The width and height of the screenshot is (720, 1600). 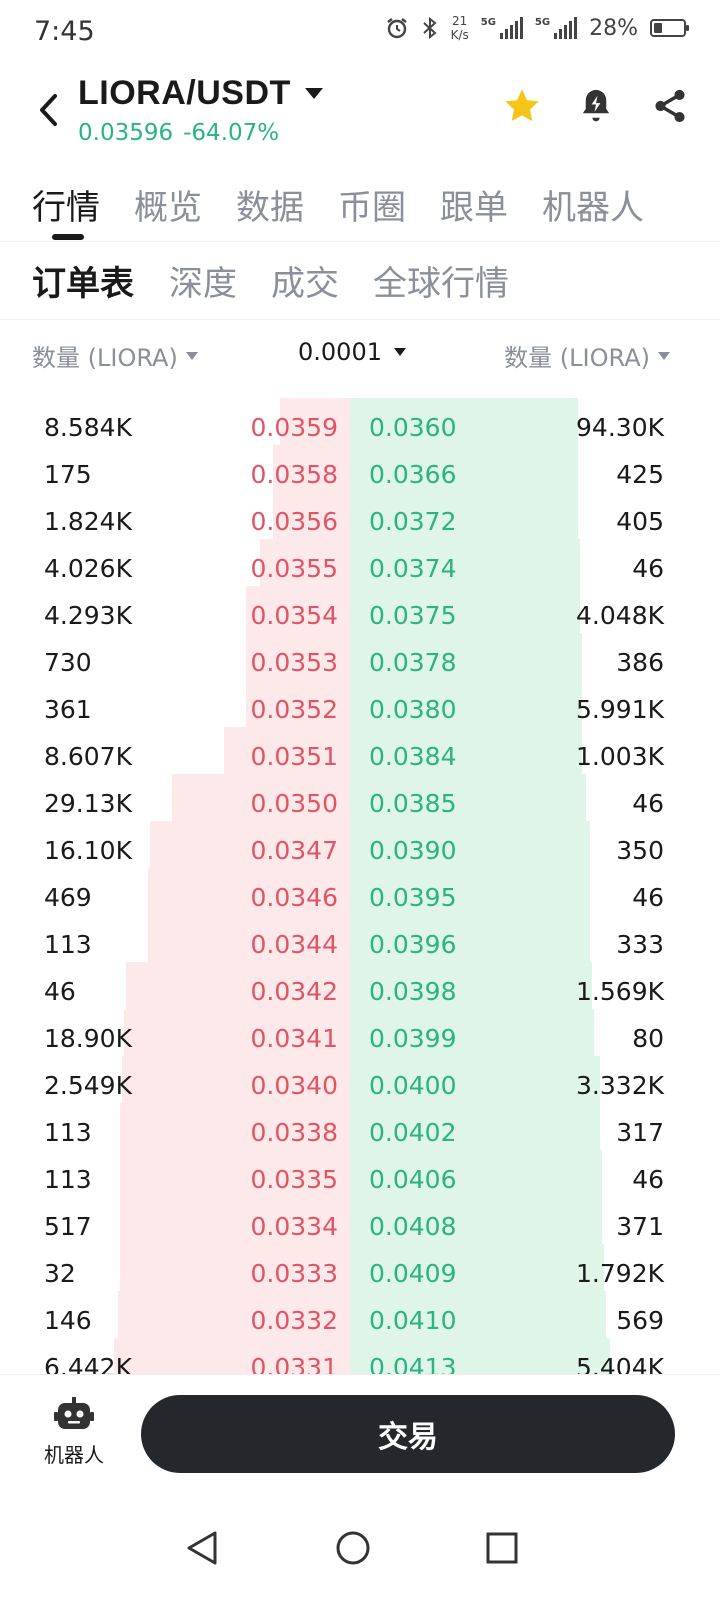 What do you see at coordinates (620, 1085) in the screenshot?
I see `ask-quantity: 3.332K` at bounding box center [620, 1085].